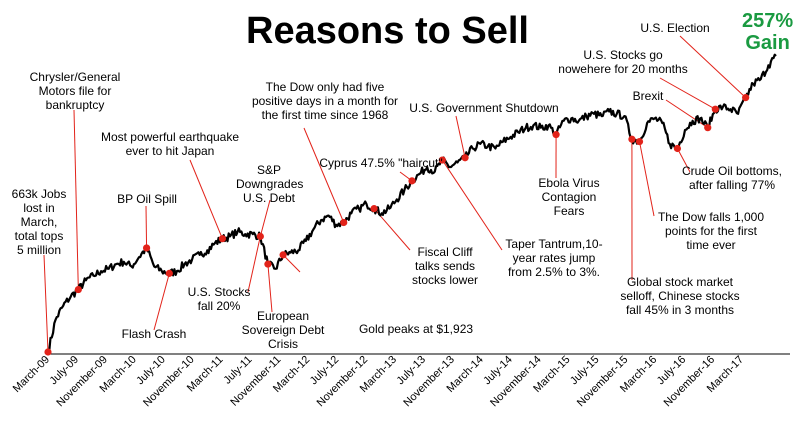 The width and height of the screenshot is (800, 434). What do you see at coordinates (31, 374) in the screenshot?
I see `x-tick-label: March-09` at bounding box center [31, 374].